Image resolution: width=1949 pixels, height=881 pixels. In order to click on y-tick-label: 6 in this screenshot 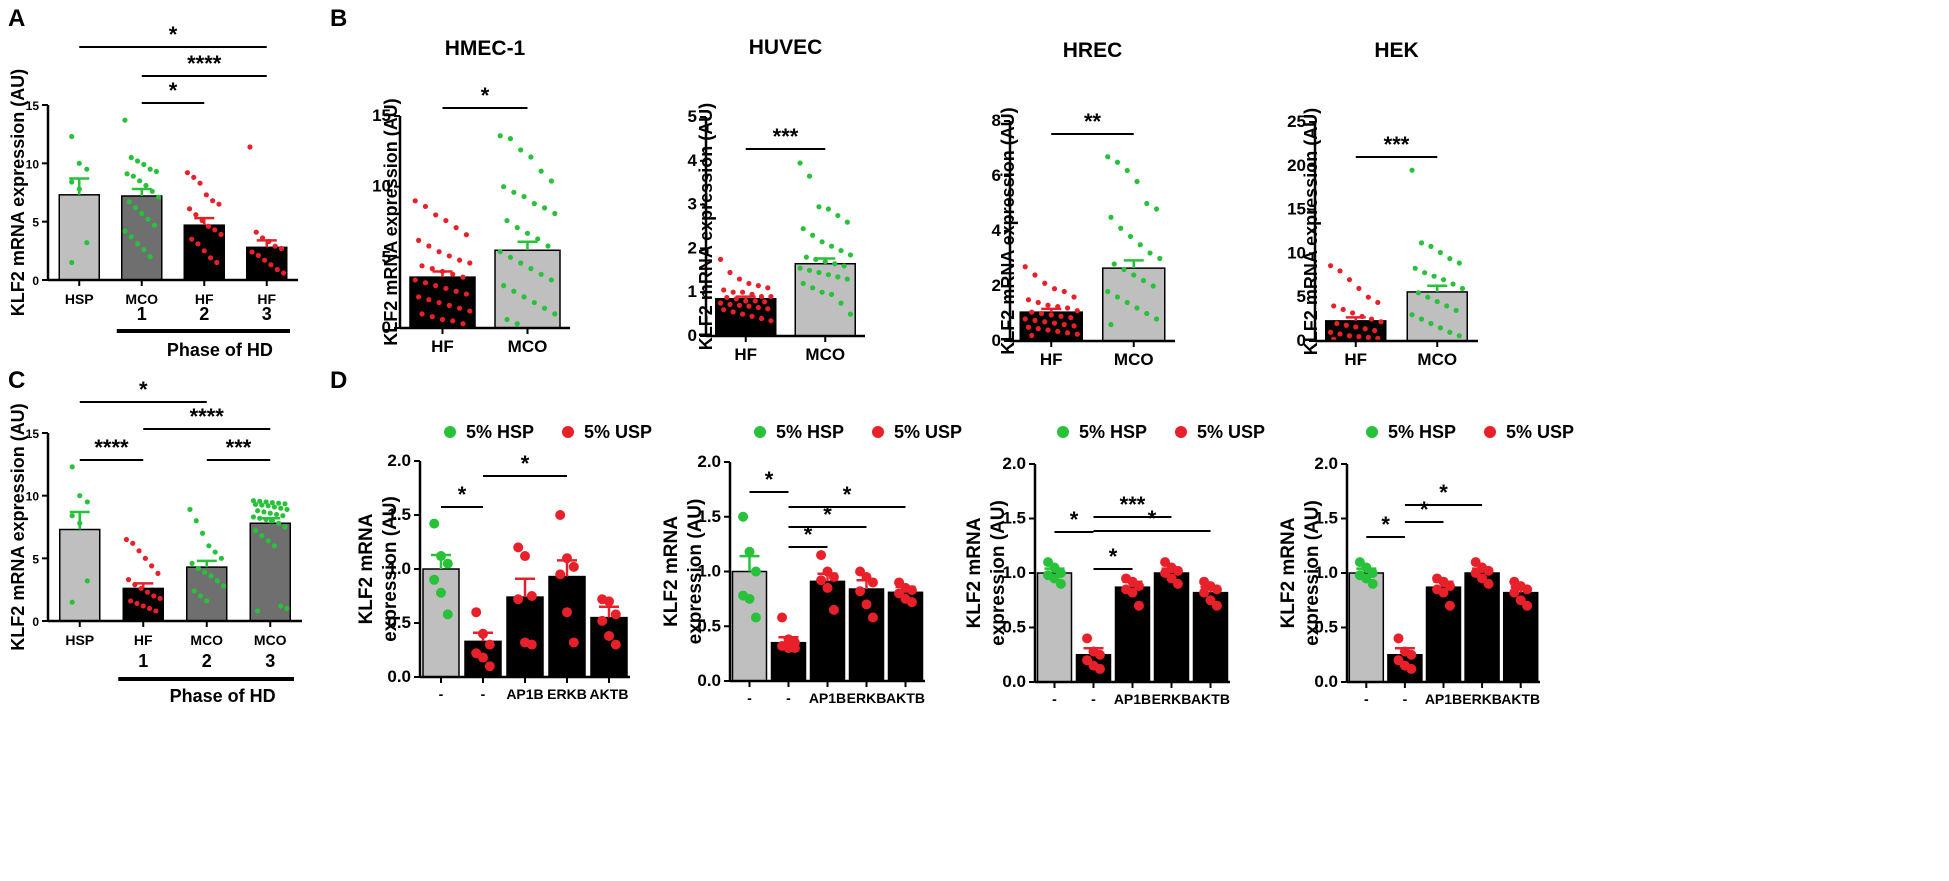, I will do `click(996, 175)`.